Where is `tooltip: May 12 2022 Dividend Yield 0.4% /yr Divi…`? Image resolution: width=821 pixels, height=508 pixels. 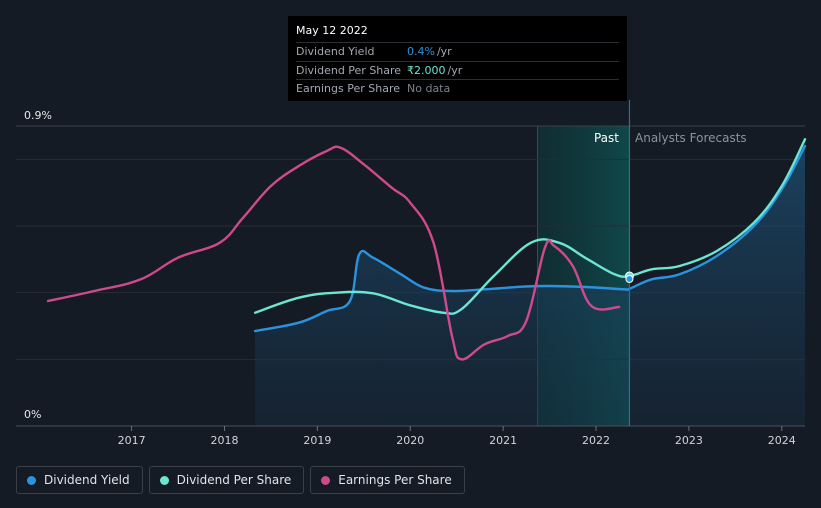 tooltip: May 12 2022 Dividend Yield 0.4% /yr Divi… is located at coordinates (457, 58).